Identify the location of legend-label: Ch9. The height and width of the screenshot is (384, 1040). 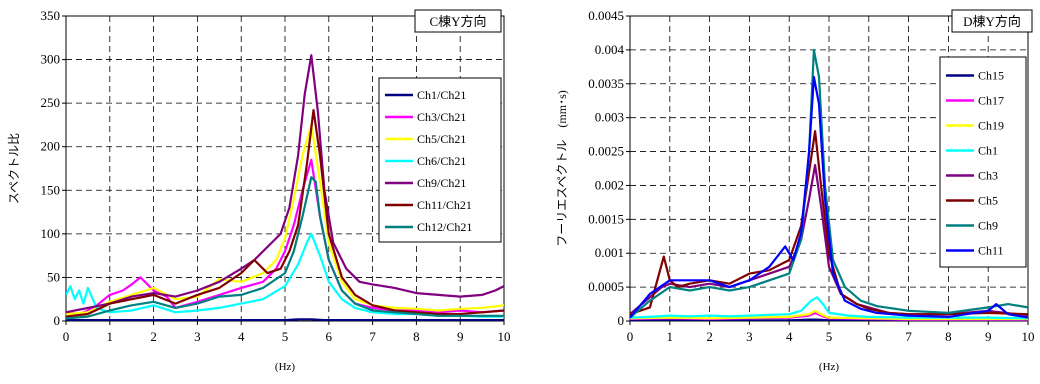
(988, 226).